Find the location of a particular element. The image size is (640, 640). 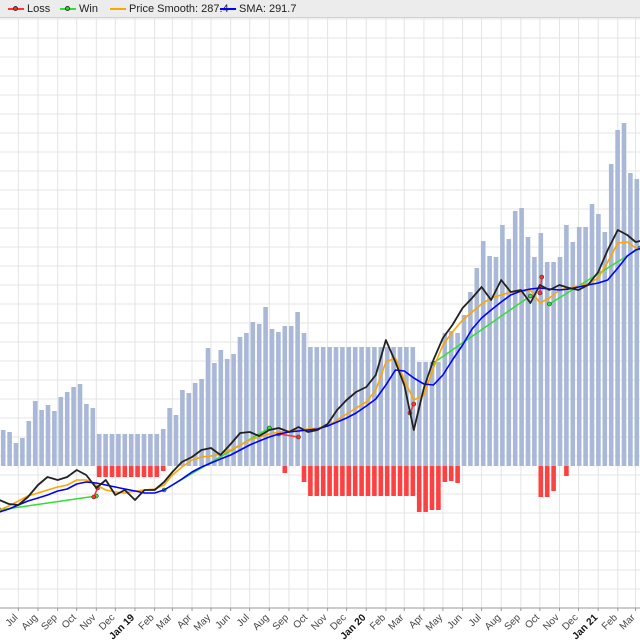

x-tick-label: Feb is located at coordinates (147, 622).